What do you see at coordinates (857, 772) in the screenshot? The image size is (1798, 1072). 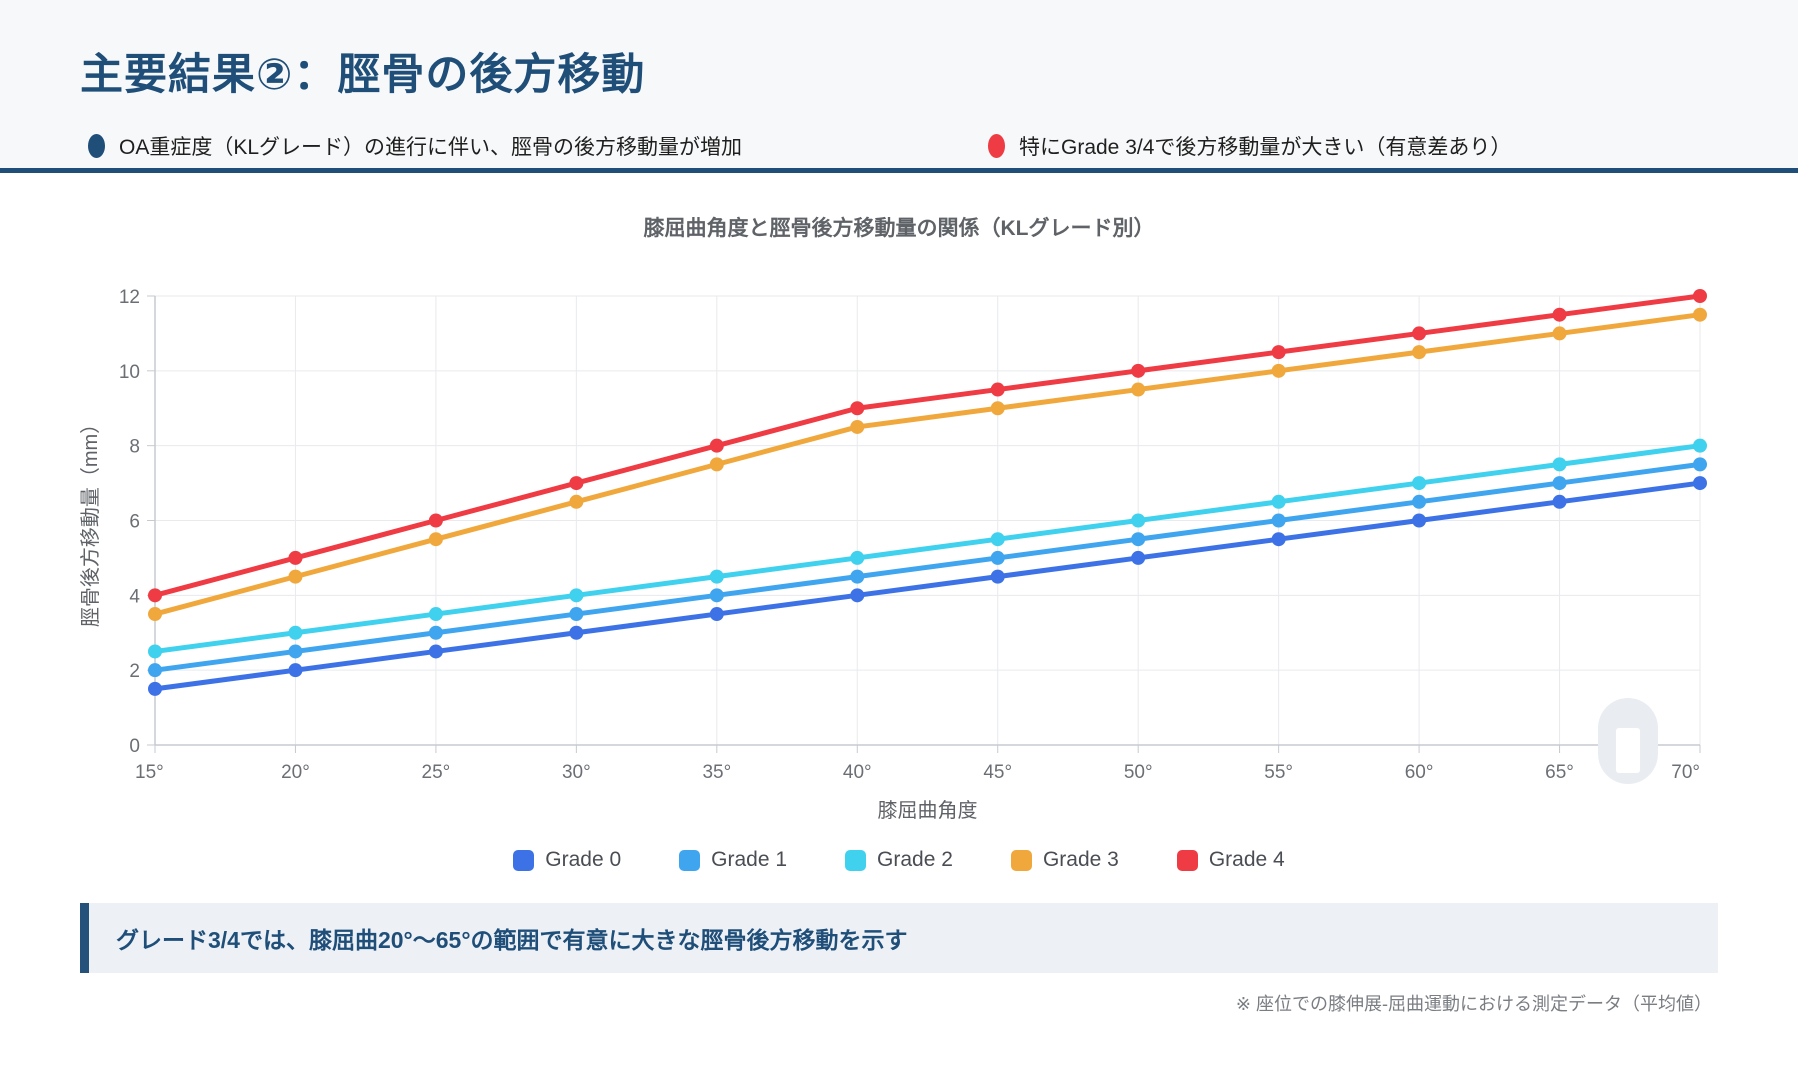 I see `x-tick-label: 40°` at bounding box center [857, 772].